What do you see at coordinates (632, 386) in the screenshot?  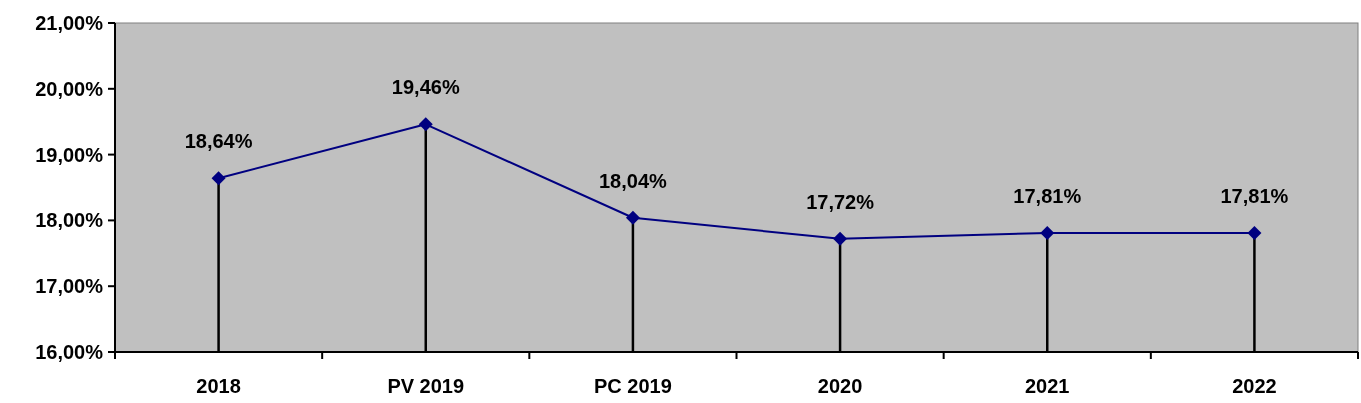 I see `x-tick-label: PC 2019` at bounding box center [632, 386].